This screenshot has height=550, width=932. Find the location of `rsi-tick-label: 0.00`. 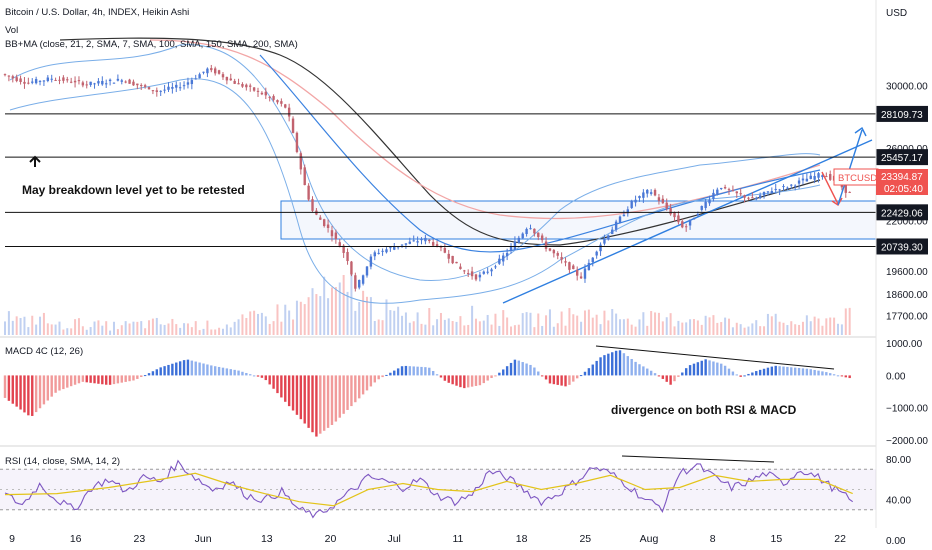

rsi-tick-label: 0.00 is located at coordinates (896, 541).